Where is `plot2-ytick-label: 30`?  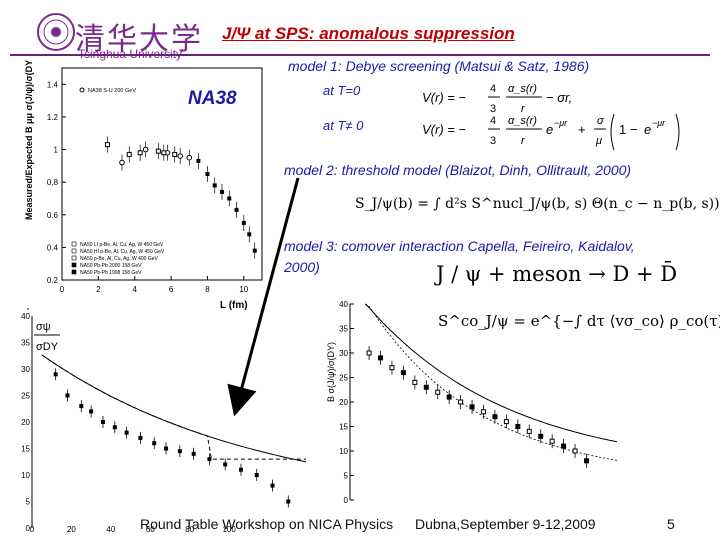 plot2-ytick-label: 30 is located at coordinates (25, 369).